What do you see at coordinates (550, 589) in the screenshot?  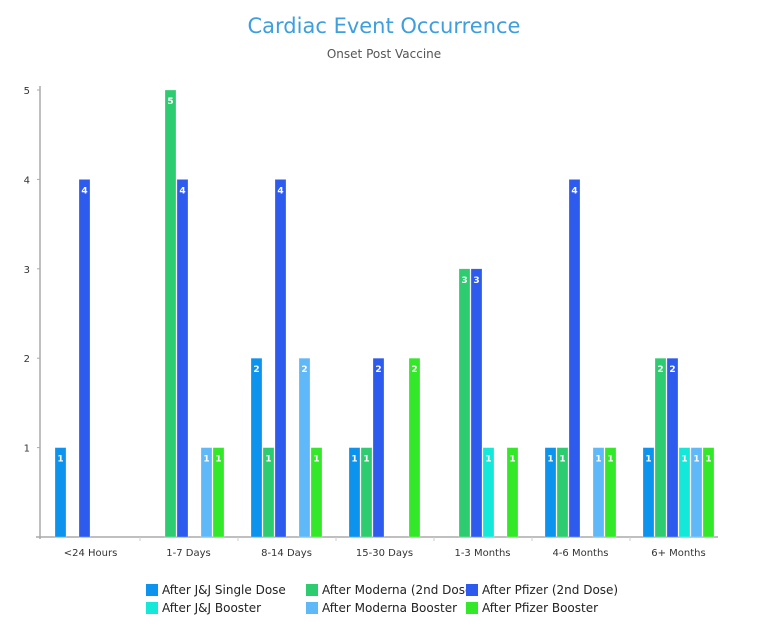 I see `legend-label: After Pfizer (2nd Dose)` at bounding box center [550, 589].